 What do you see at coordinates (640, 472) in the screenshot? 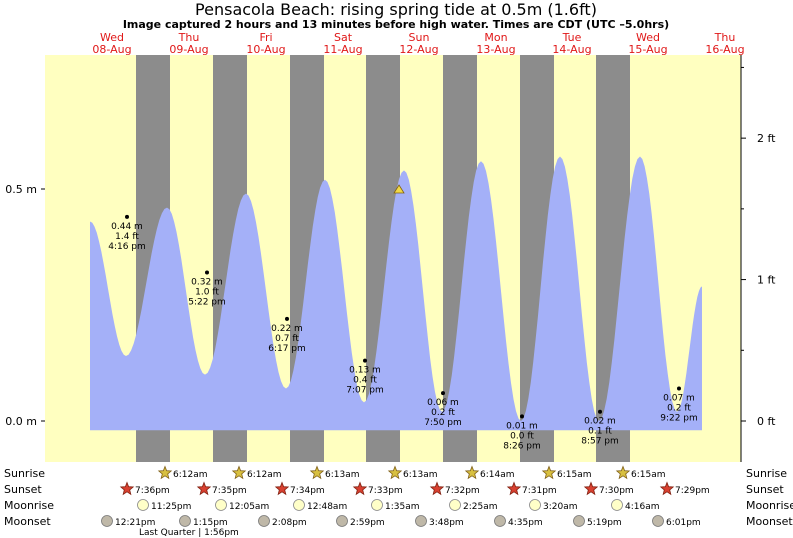
I see `sunrise-event-7: 6:15am` at bounding box center [640, 472].